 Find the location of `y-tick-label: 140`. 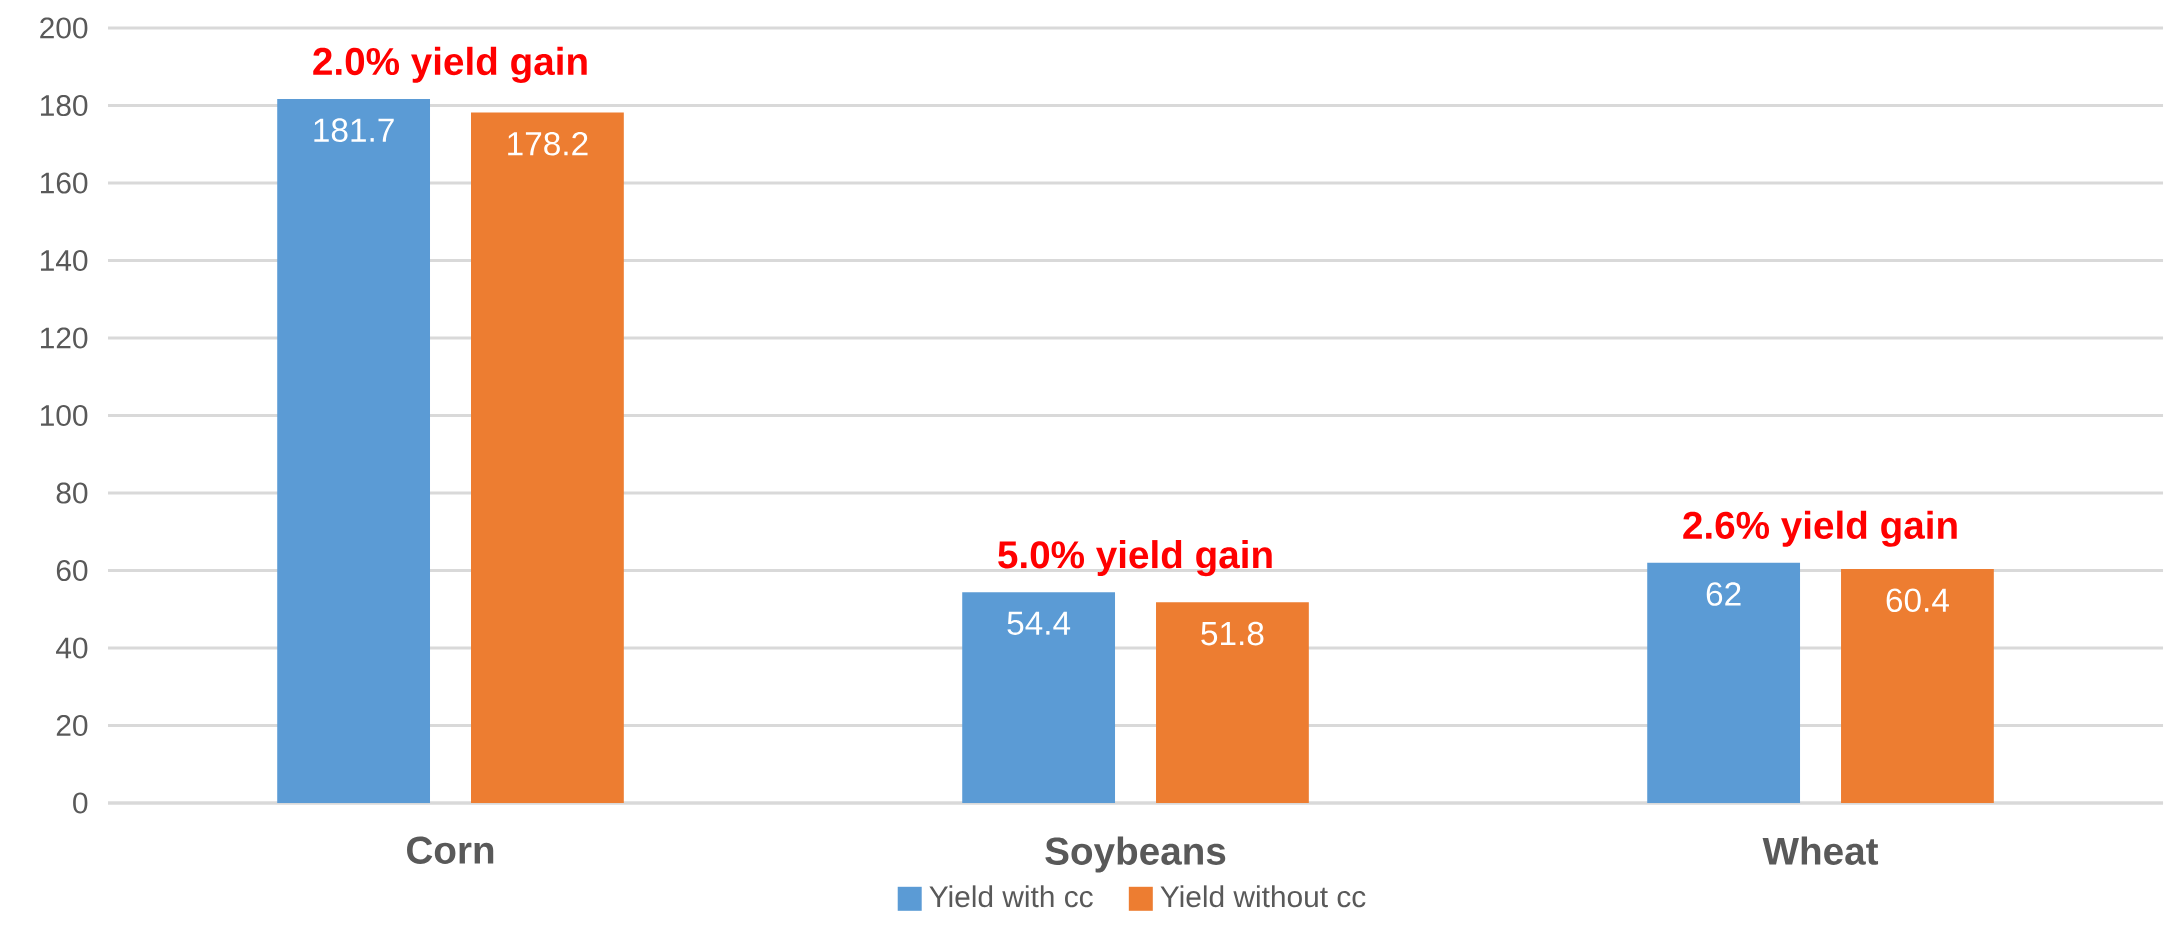

y-tick-label: 140 is located at coordinates (64, 260).